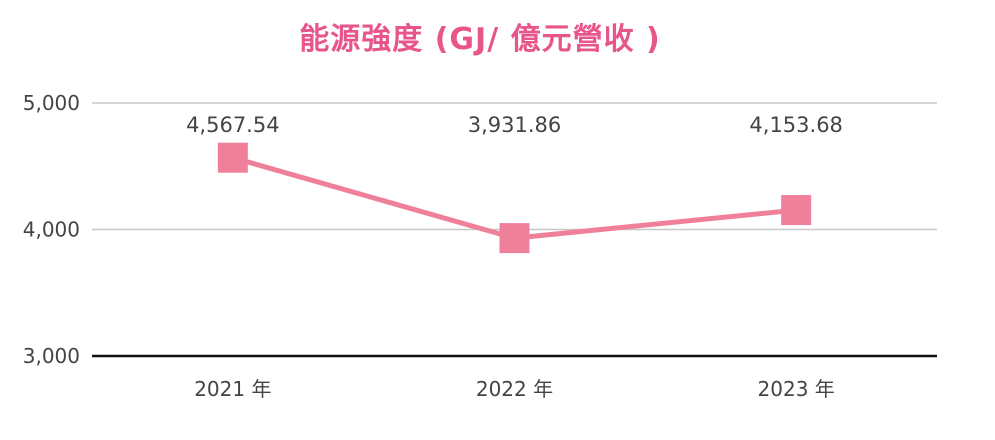 This screenshot has width=995, height=440. Describe the element at coordinates (480, 39) in the screenshot. I see `chart-title: 能源強度 (GJ/ 億元營收 )` at that location.